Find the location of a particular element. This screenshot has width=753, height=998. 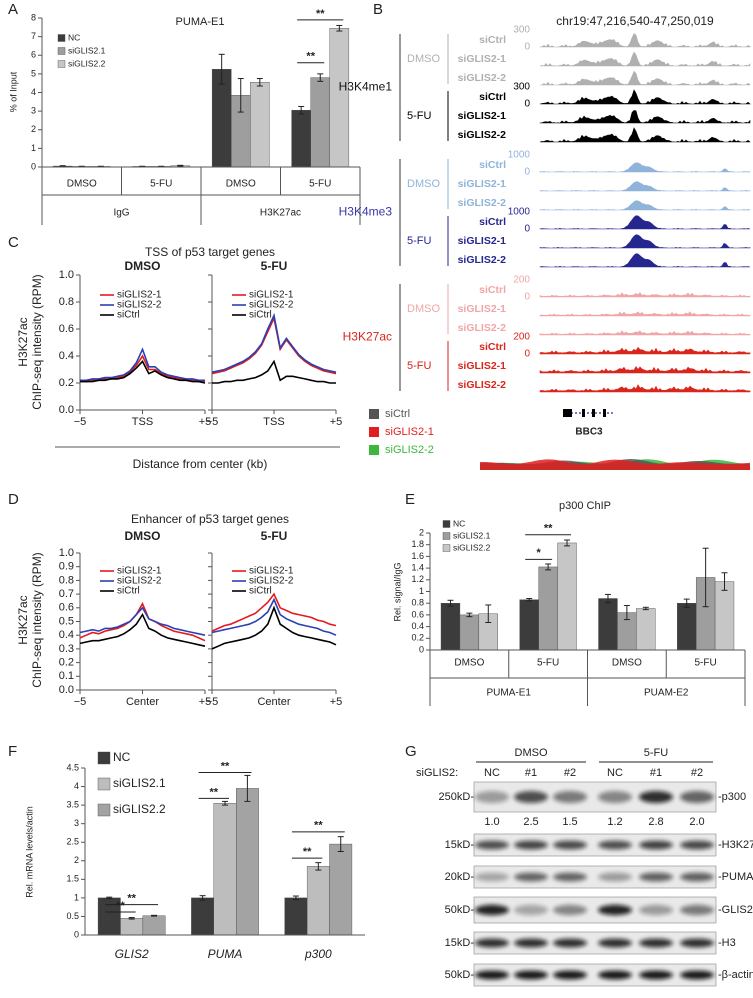

band-quantification: 1.0 is located at coordinates (491, 822).